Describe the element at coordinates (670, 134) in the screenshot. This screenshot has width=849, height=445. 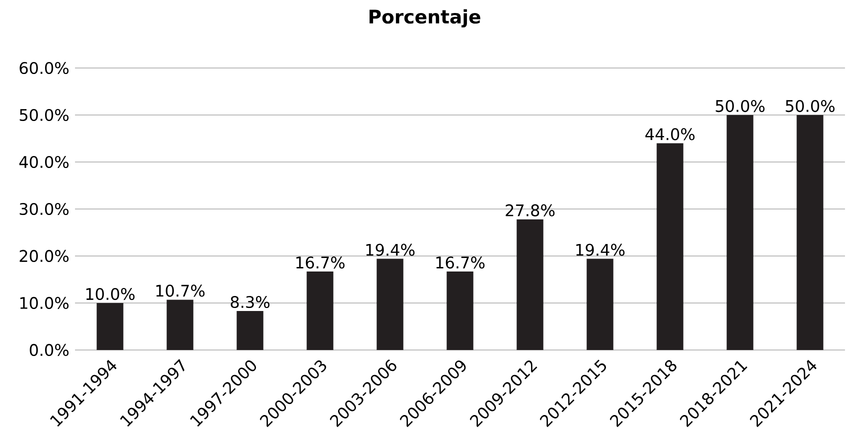
I see `data-label: 44.0%` at that location.